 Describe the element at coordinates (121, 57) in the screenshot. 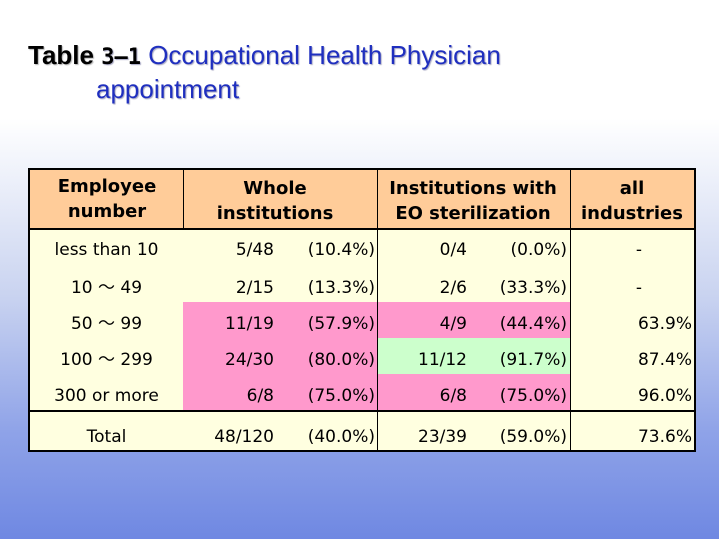

I see `title-number: 3–1` at that location.